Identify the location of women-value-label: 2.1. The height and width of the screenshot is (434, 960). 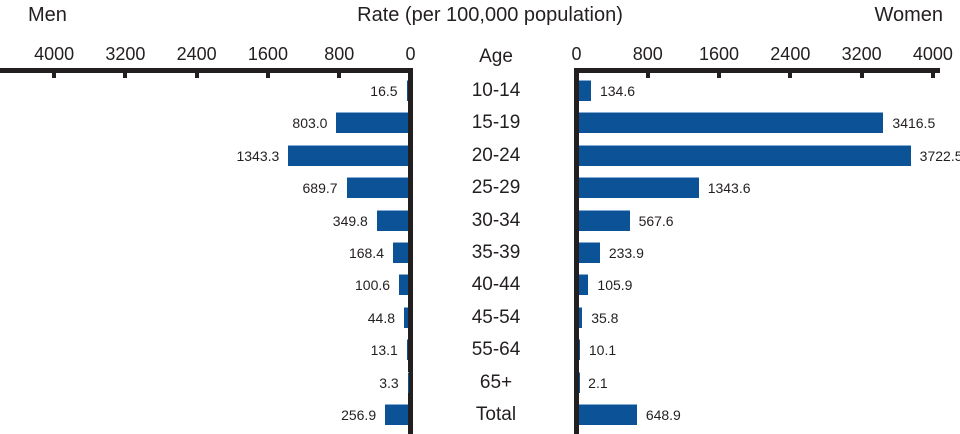
(598, 382).